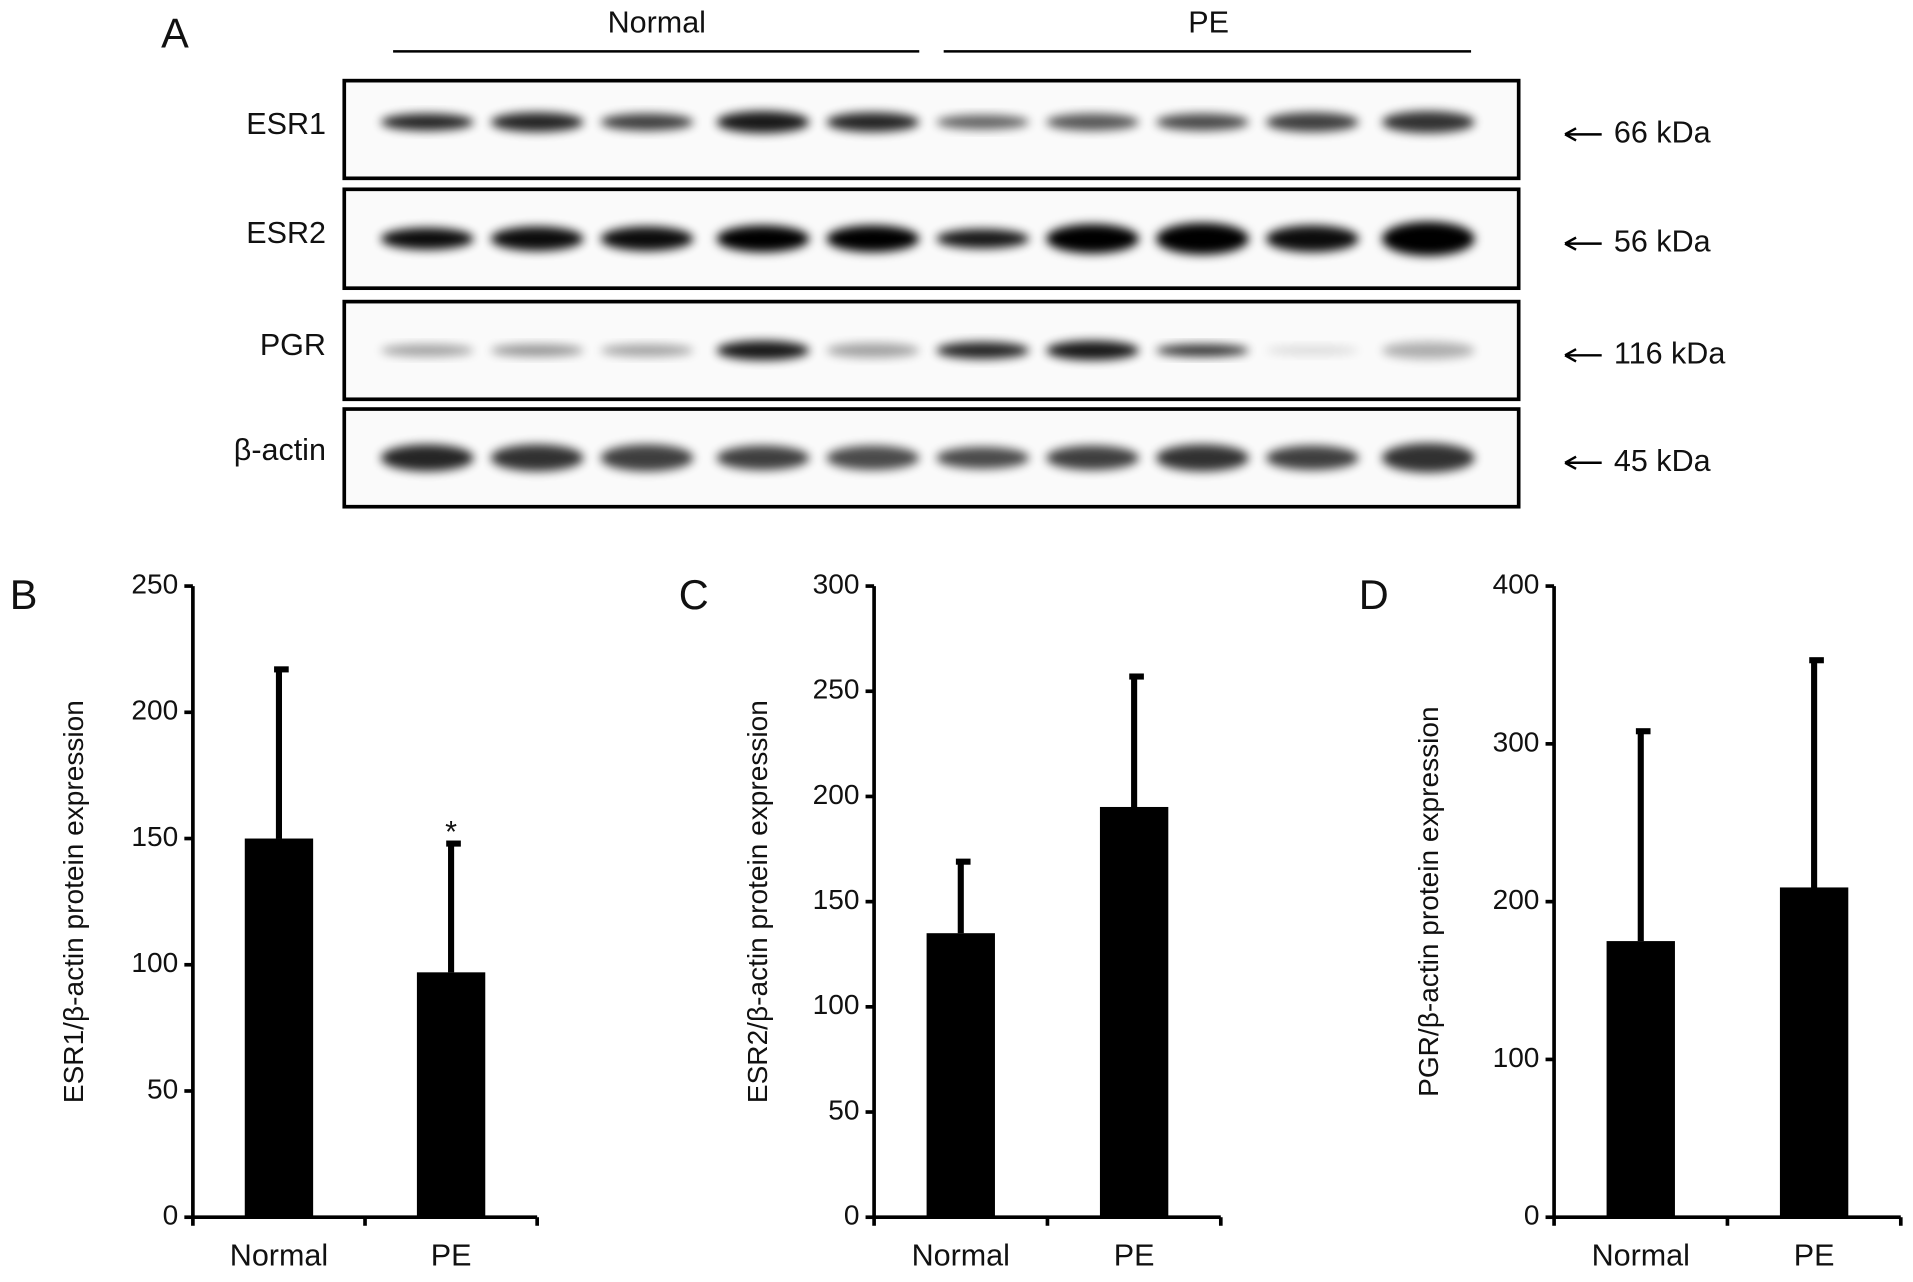  I want to click on blot-size-label: 66 kDa, so click(1662, 132).